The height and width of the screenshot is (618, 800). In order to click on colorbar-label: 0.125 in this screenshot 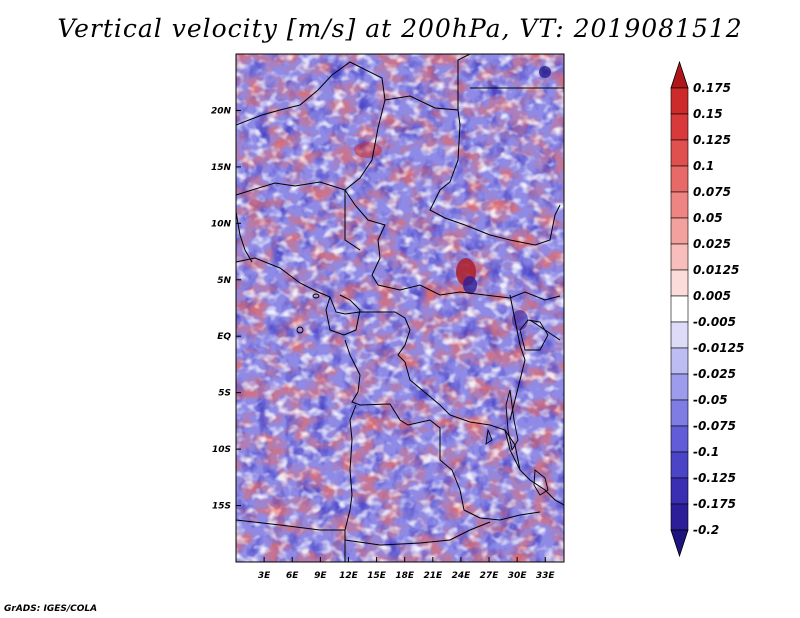, I will do `click(712, 140)`.